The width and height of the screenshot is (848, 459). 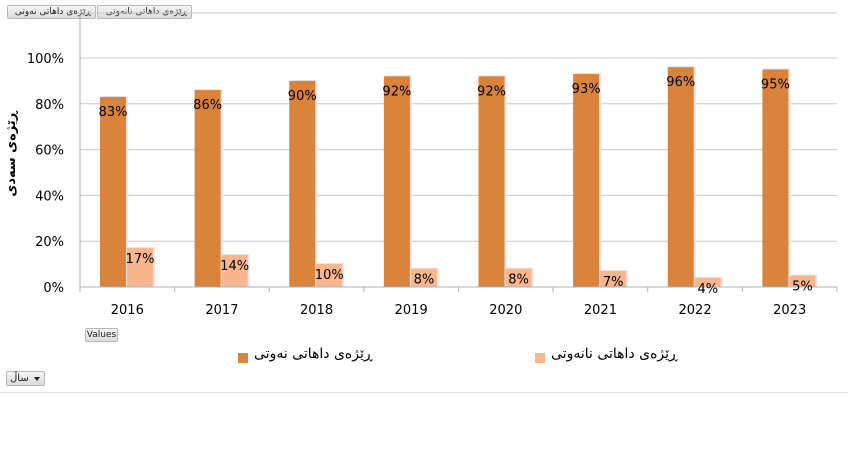 What do you see at coordinates (302, 184) in the screenshot?
I see `bar-oil-2018` at bounding box center [302, 184].